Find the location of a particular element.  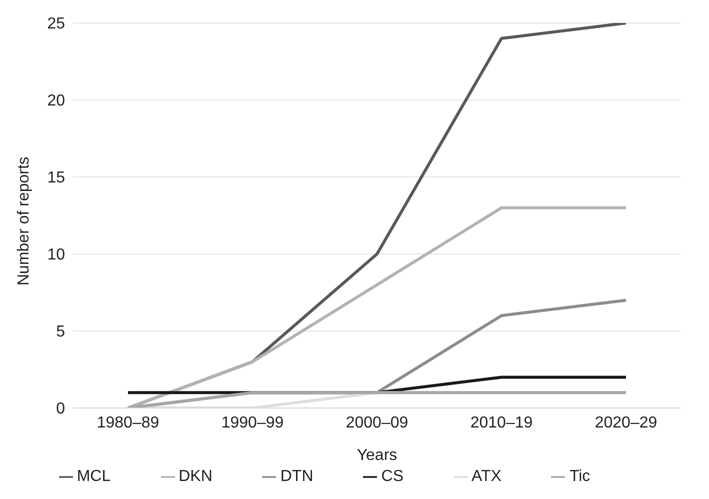

y-tick-label: 0 is located at coordinates (61, 409).